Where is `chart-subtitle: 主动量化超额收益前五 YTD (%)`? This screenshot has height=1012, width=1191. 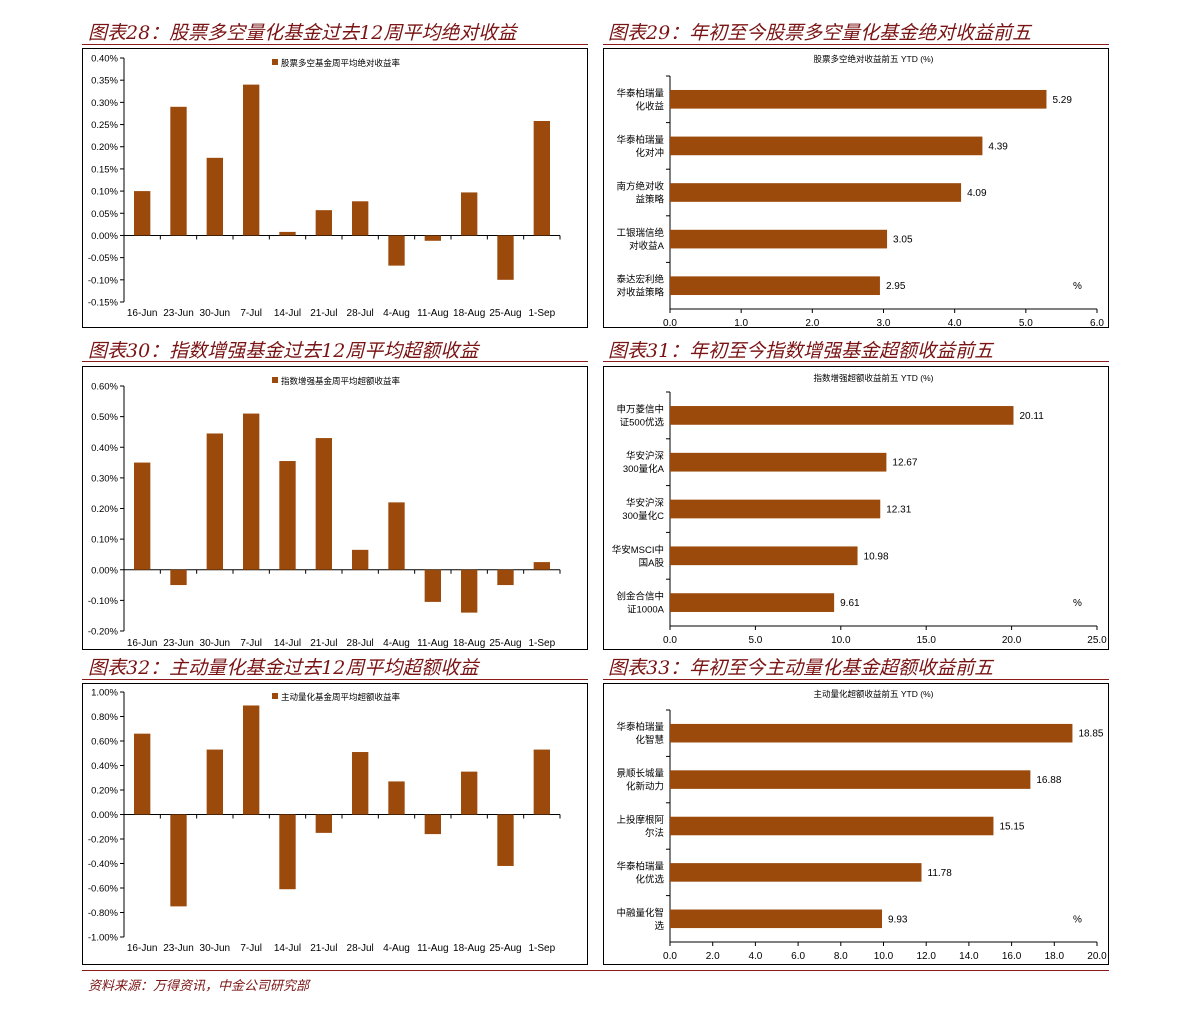 chart-subtitle: 主动量化超额收益前五 YTD (%) is located at coordinates (874, 694).